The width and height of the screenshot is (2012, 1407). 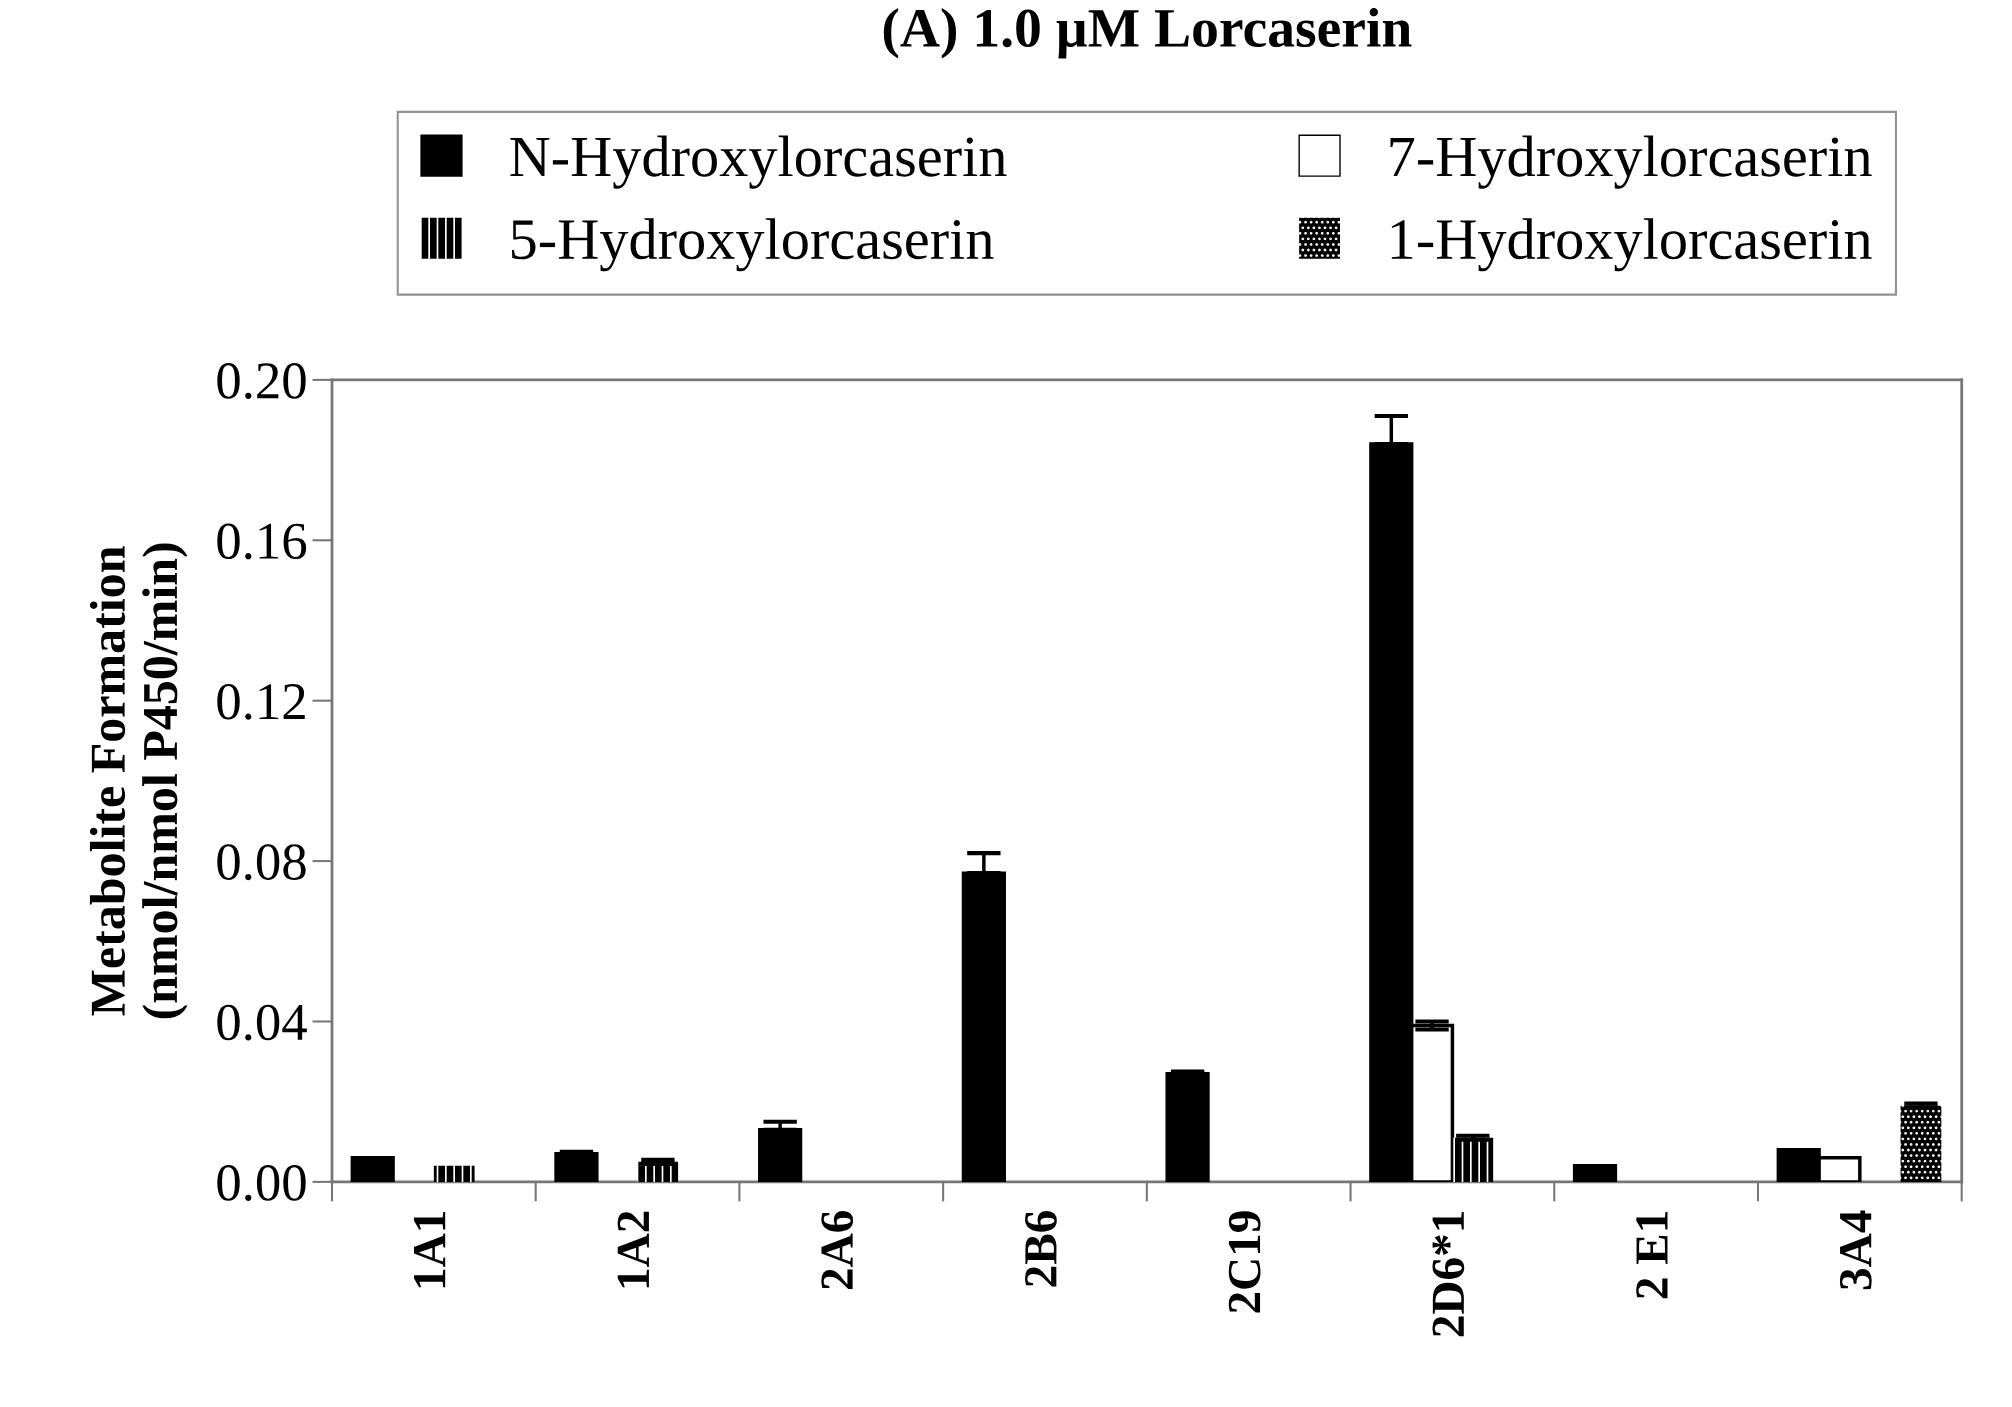 What do you see at coordinates (633, 1249) in the screenshot?
I see `x-tick-label: 1A2` at bounding box center [633, 1249].